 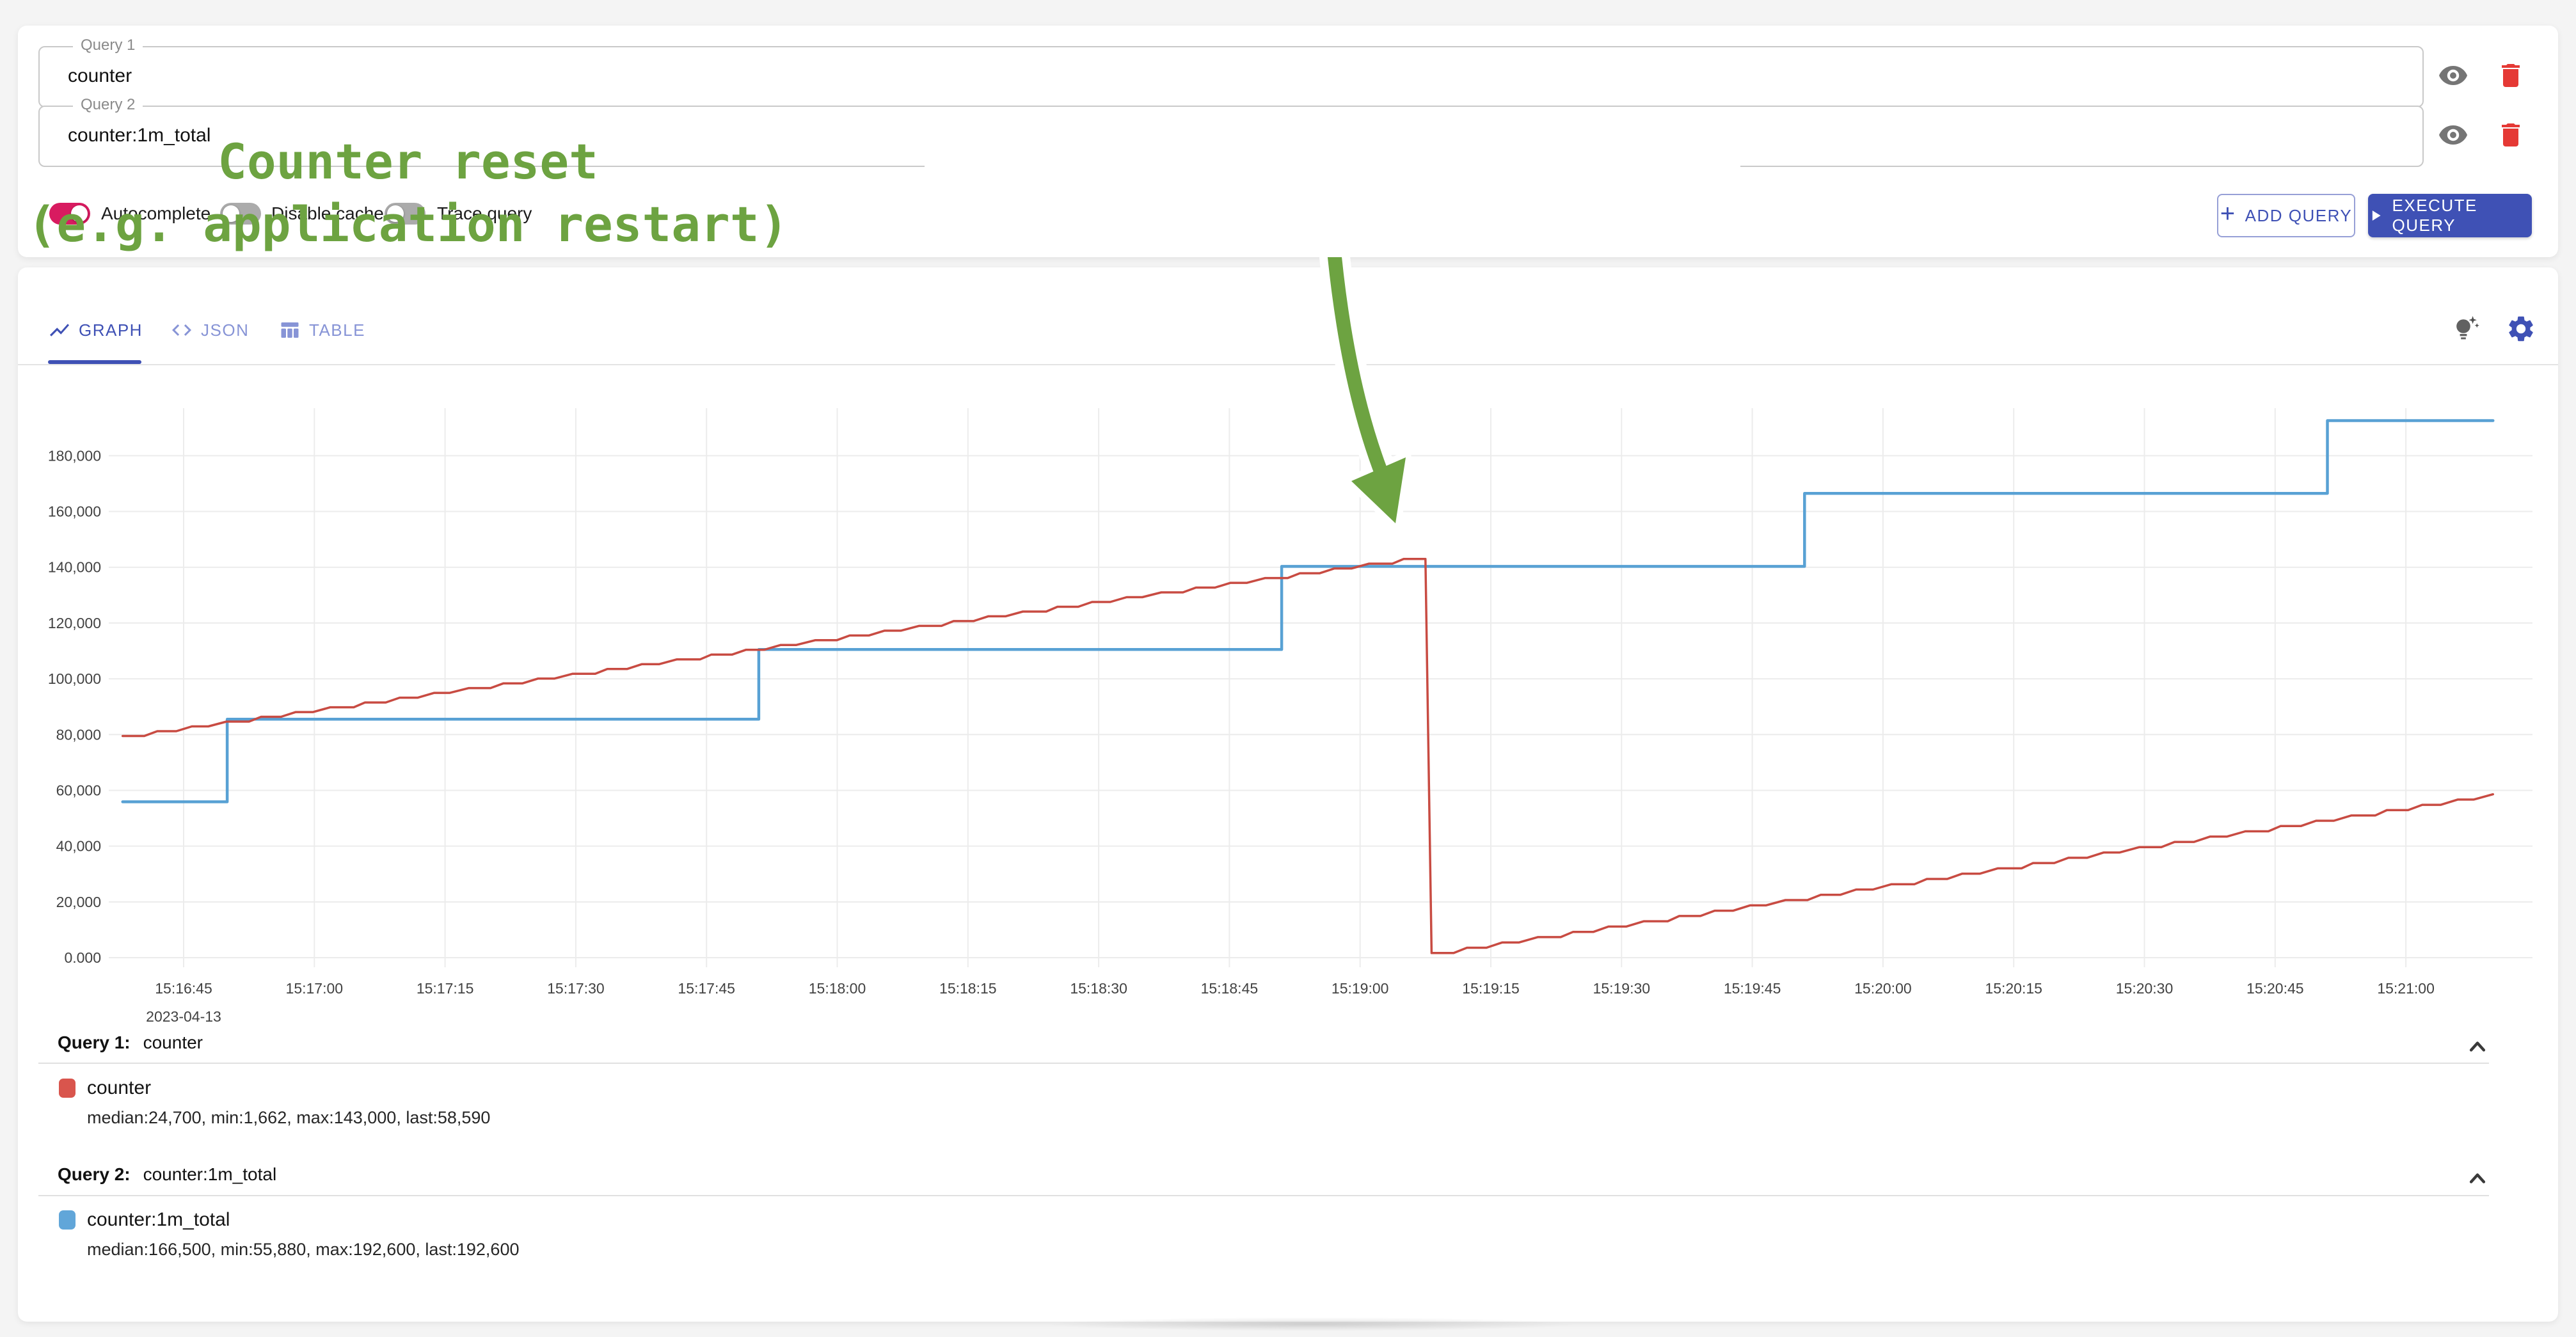 I want to click on play-icon, so click(x=2377, y=216).